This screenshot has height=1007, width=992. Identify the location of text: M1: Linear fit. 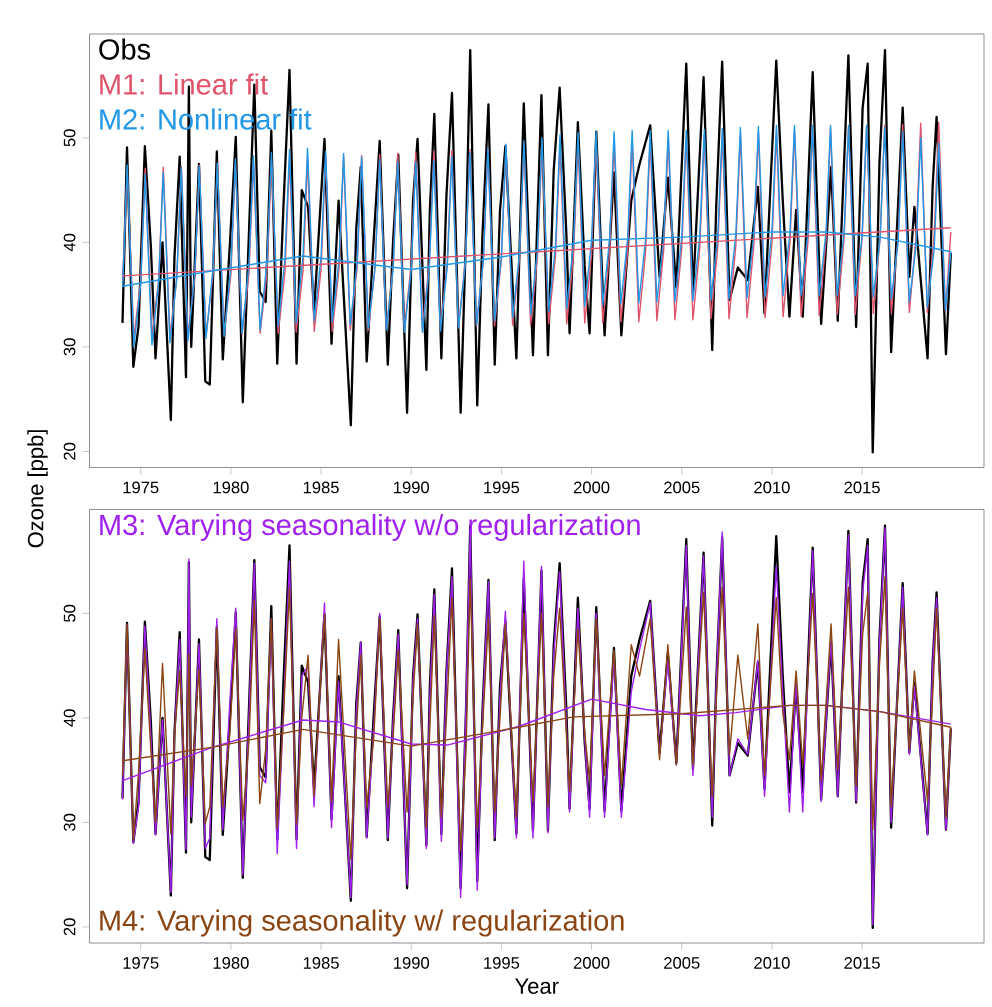
(184, 84).